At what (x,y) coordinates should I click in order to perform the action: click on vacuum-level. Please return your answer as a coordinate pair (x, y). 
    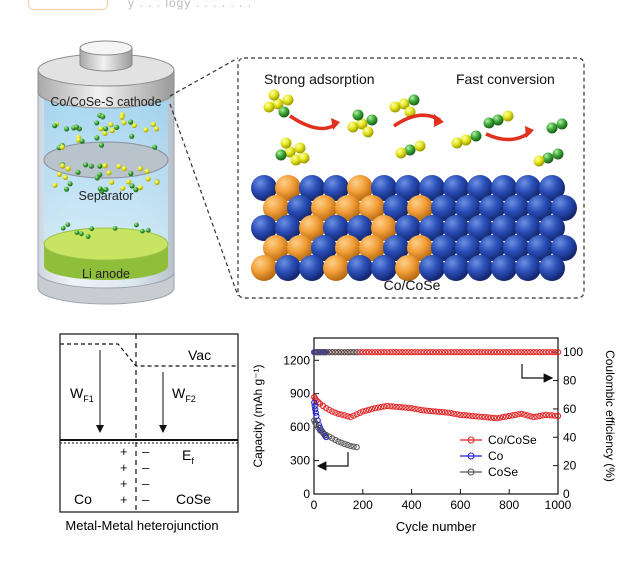
    Looking at the image, I should click on (149, 355).